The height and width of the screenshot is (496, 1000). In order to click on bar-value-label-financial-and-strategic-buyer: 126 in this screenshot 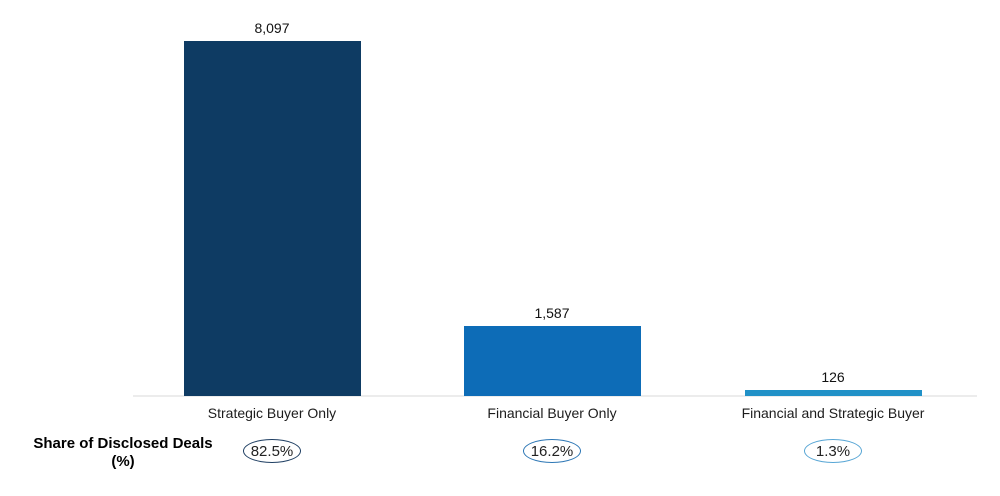, I will do `click(833, 377)`.